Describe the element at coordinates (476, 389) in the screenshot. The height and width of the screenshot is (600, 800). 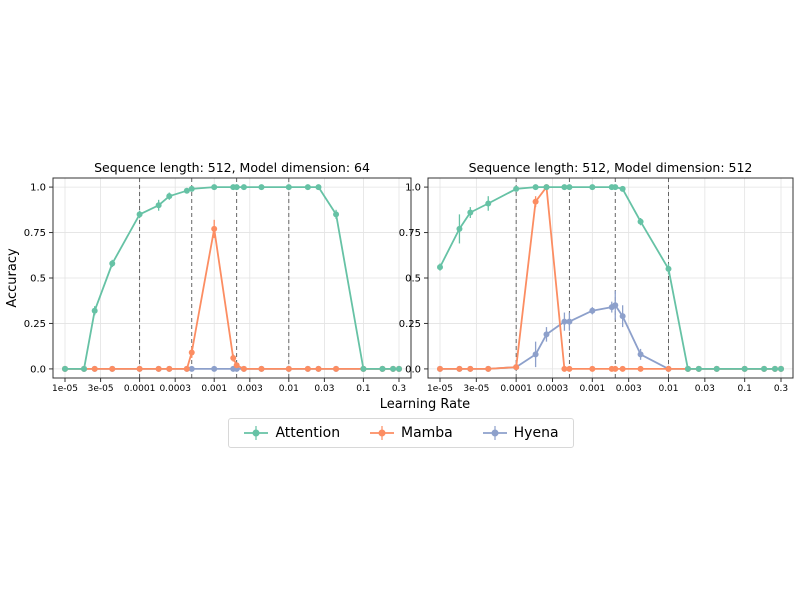
I see `x-tick-label: 3e-05` at that location.